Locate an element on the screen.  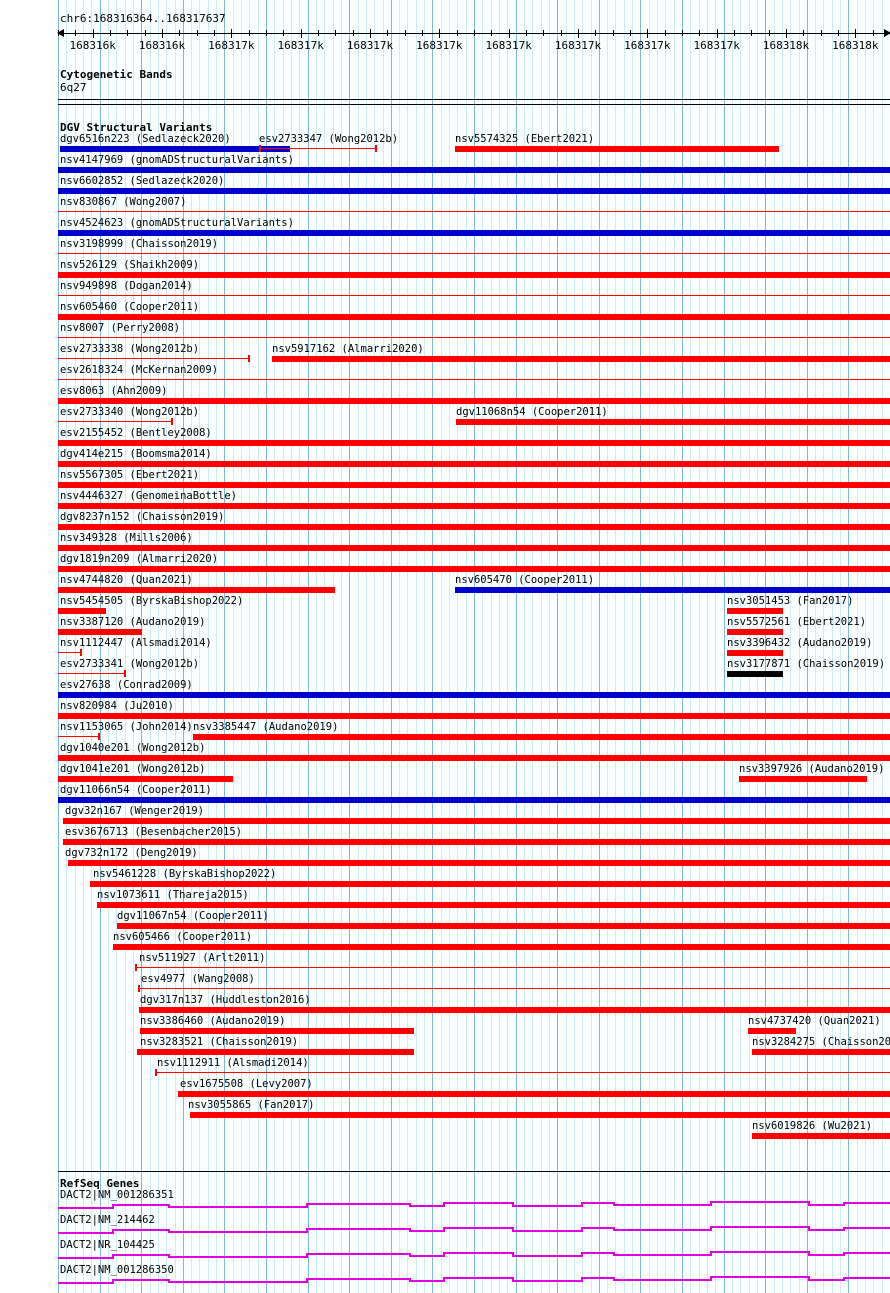
variant-label: esv3676713 (Besenbacher2015) is located at coordinates (154, 832).